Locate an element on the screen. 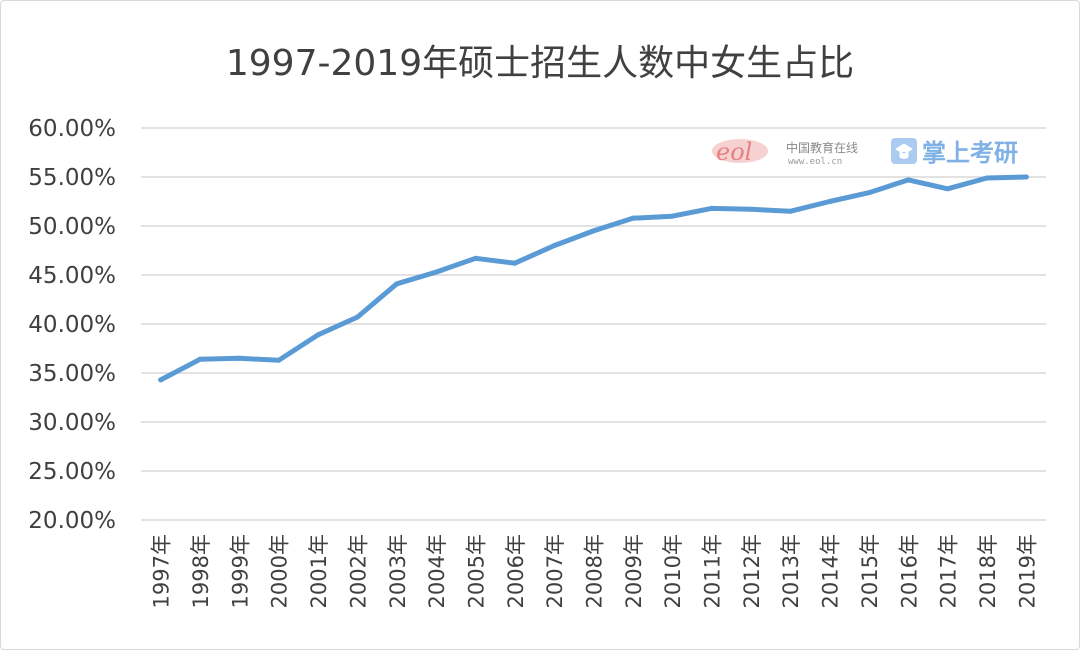  x-tick-label: 2015年 is located at coordinates (870, 571).